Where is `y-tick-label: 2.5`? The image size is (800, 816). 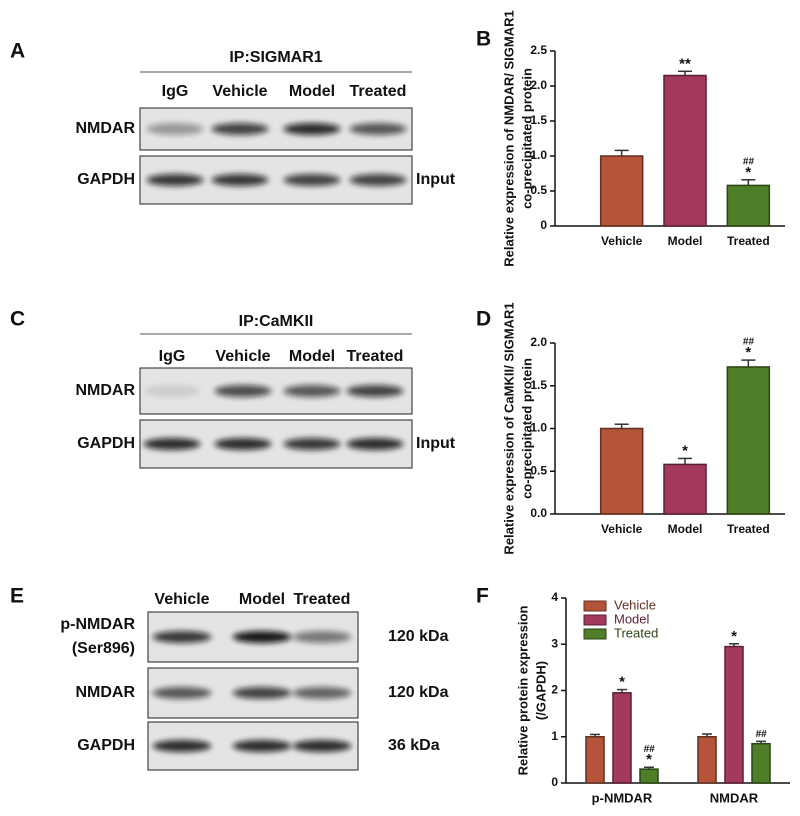 y-tick-label: 2.5 is located at coordinates (538, 50).